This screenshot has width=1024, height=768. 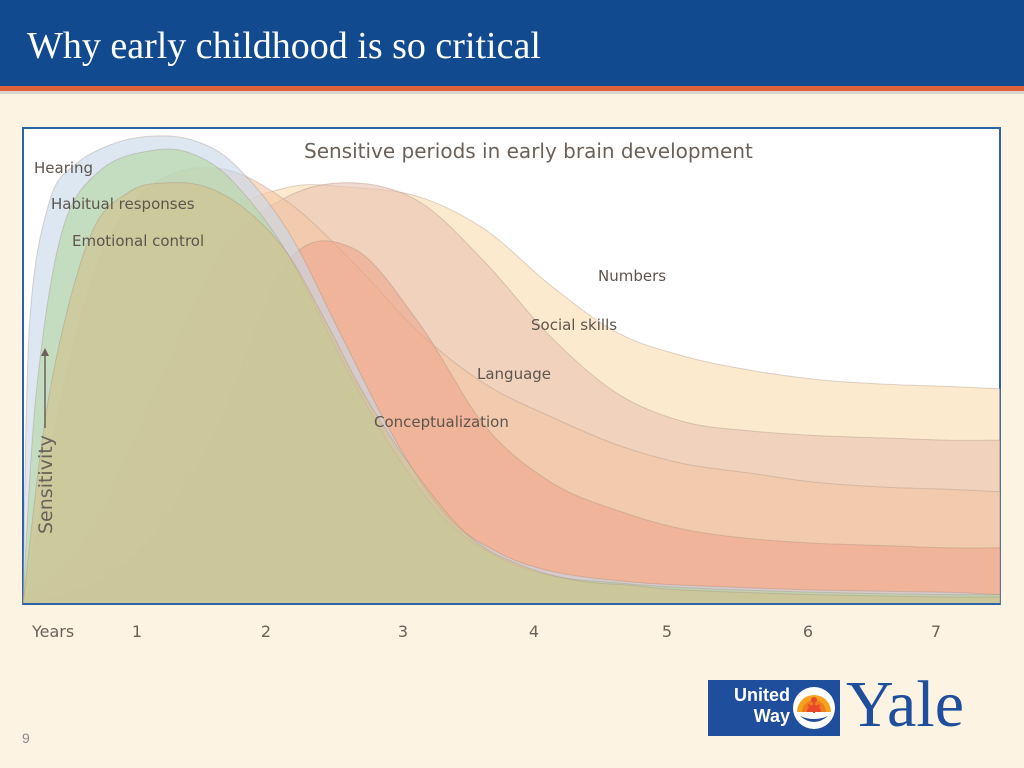 What do you see at coordinates (26, 738) in the screenshot?
I see `page-number: 9` at bounding box center [26, 738].